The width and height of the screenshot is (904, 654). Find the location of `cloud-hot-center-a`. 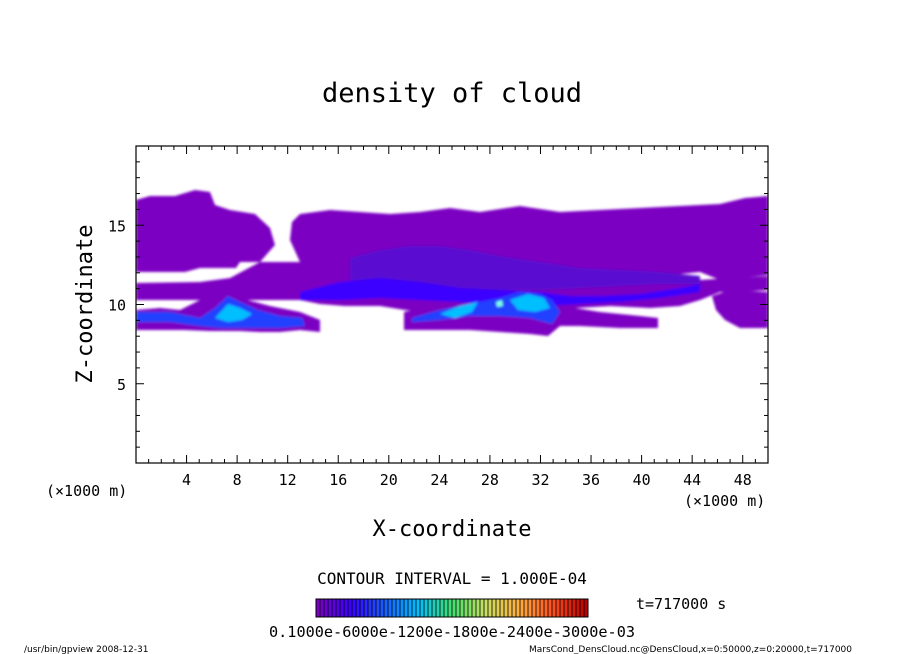

cloud-hot-center-a is located at coordinates (459, 310).